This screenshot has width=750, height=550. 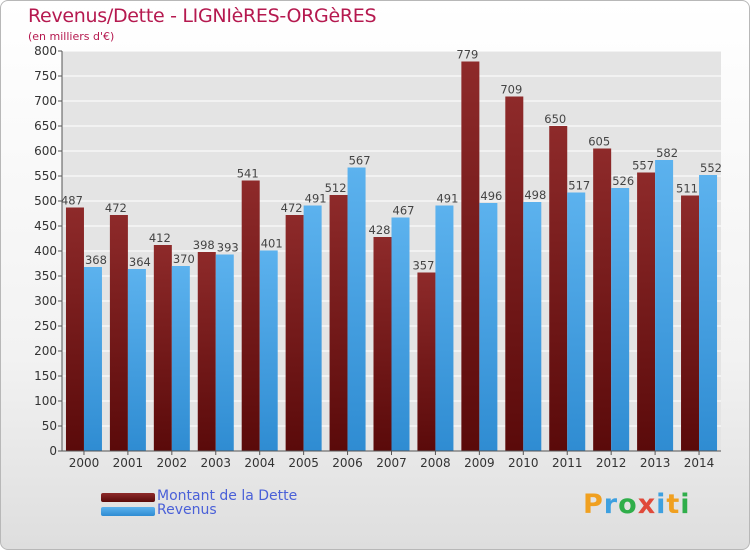 I want to click on x-tick-label: 2000, so click(x=84, y=463).